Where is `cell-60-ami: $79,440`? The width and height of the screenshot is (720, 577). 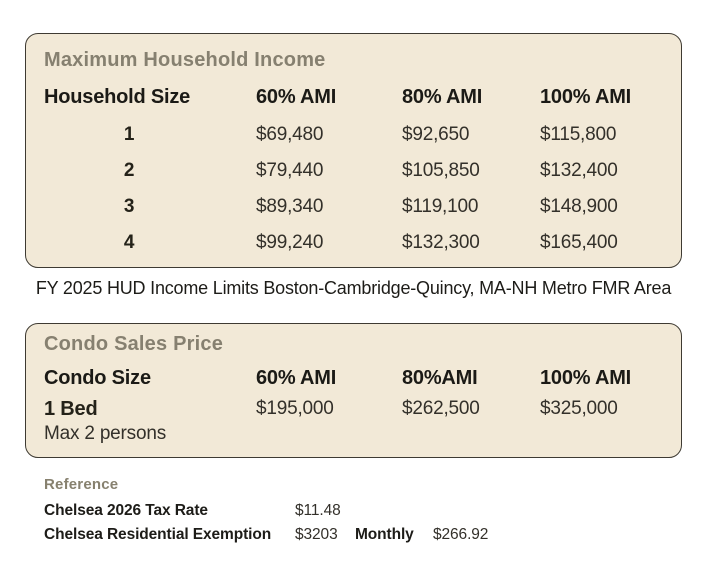 cell-60-ami: $79,440 is located at coordinates (290, 170).